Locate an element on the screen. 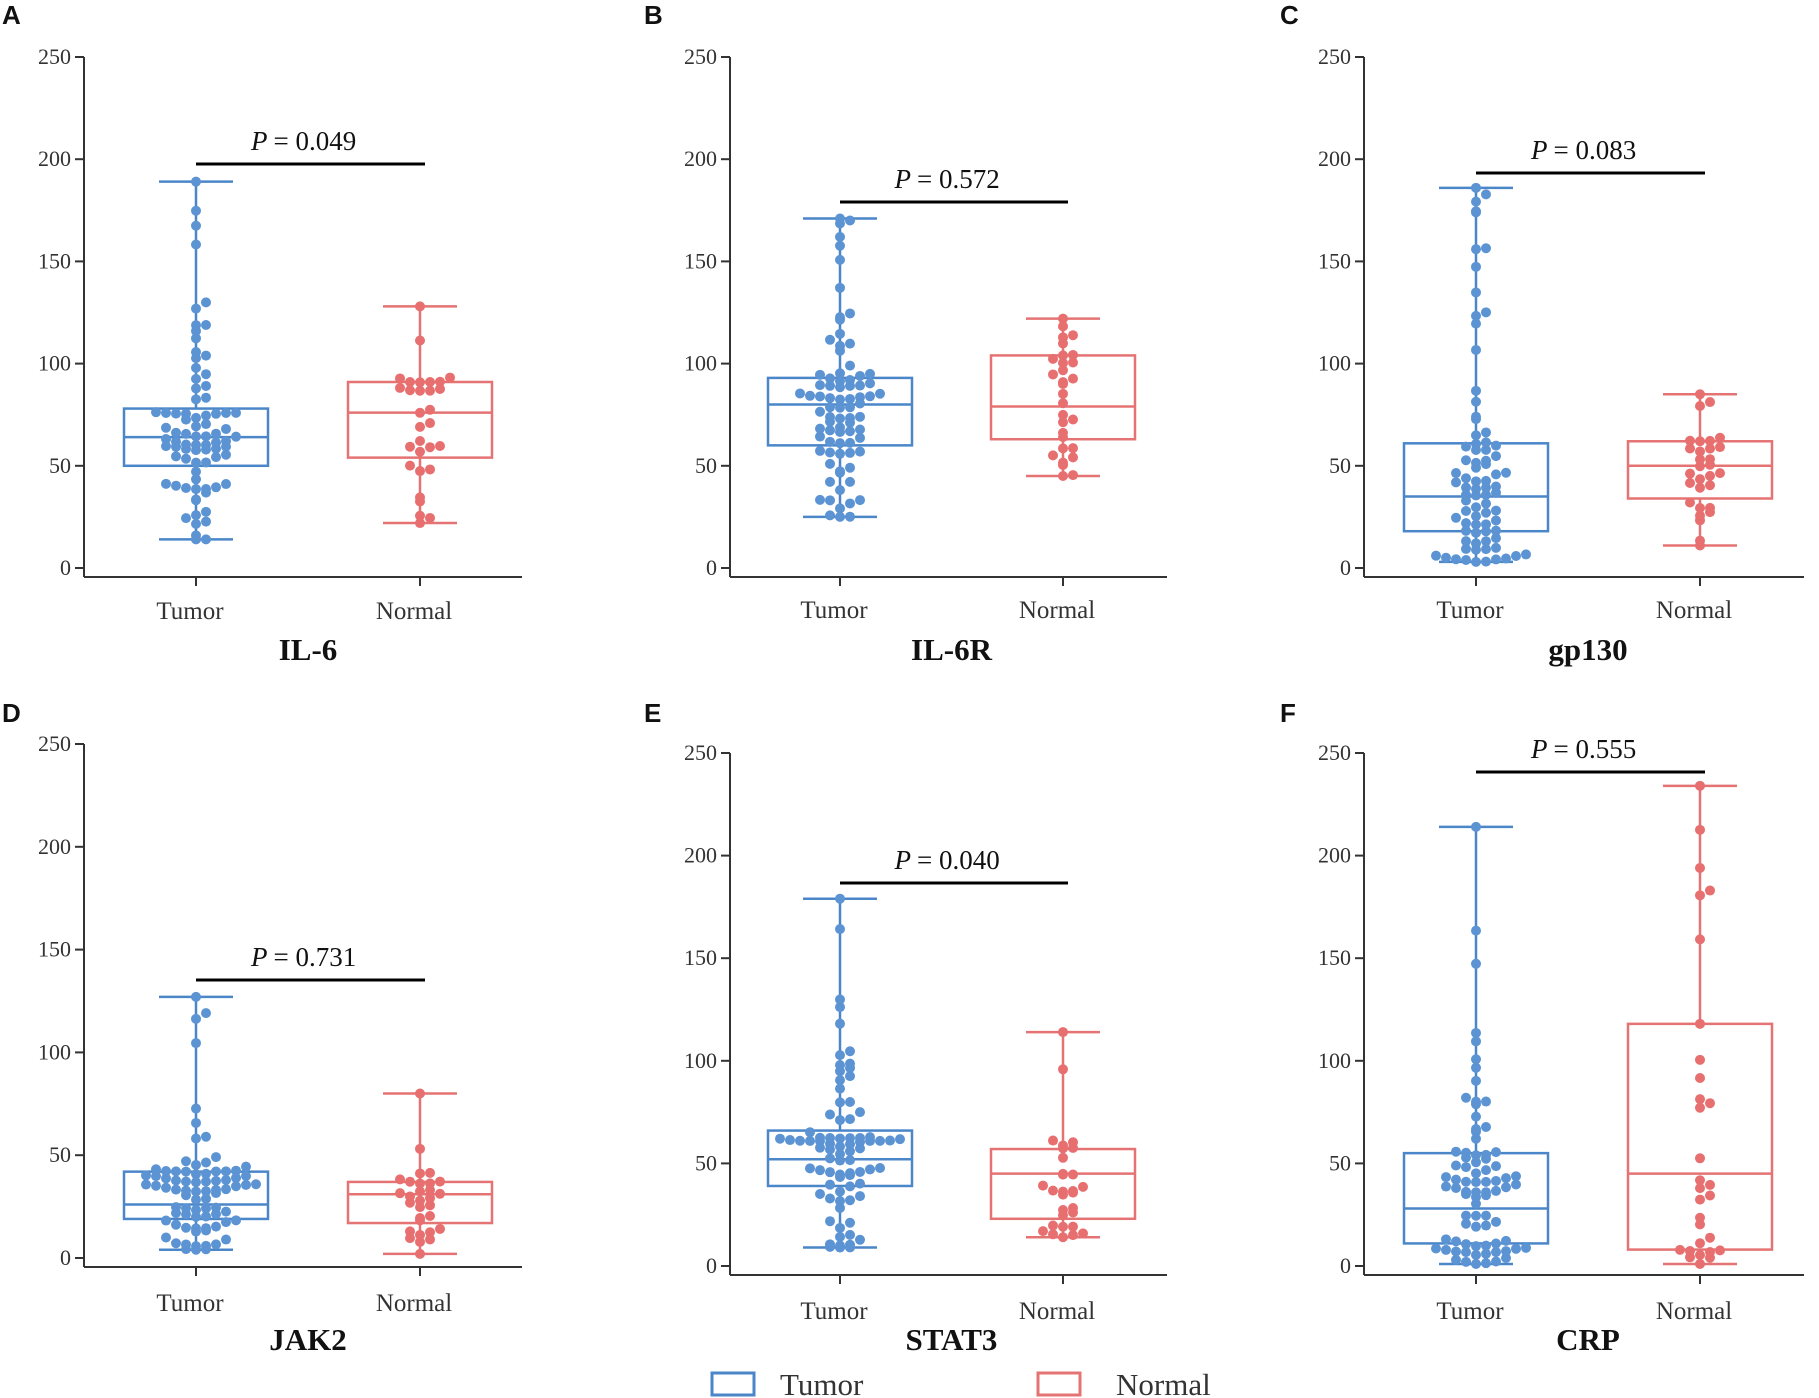 The width and height of the screenshot is (1819, 1398). chart-title: gp130 is located at coordinates (1587, 649).